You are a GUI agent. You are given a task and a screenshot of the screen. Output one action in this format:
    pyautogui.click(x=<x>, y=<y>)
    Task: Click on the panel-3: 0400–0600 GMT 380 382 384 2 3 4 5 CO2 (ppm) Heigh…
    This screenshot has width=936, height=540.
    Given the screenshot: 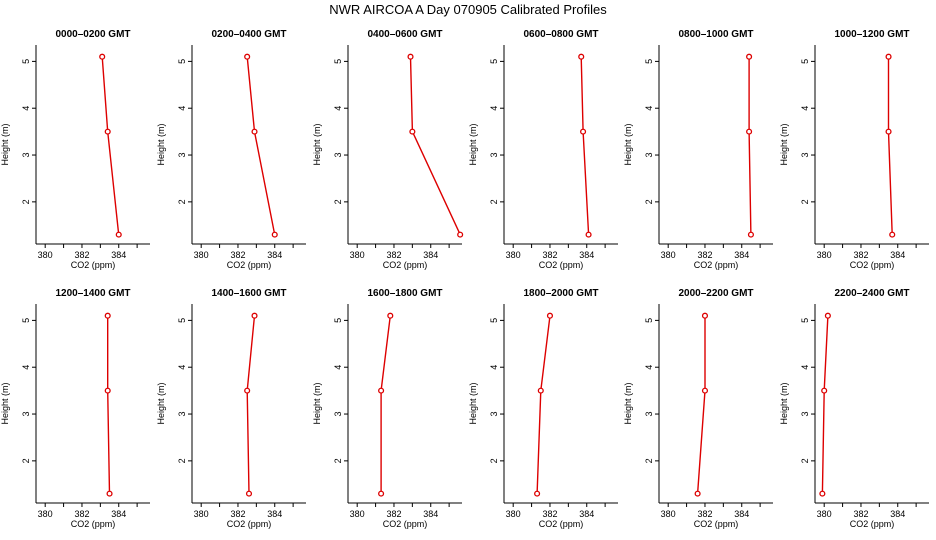 What is the action you would take?
    pyautogui.click(x=388, y=149)
    